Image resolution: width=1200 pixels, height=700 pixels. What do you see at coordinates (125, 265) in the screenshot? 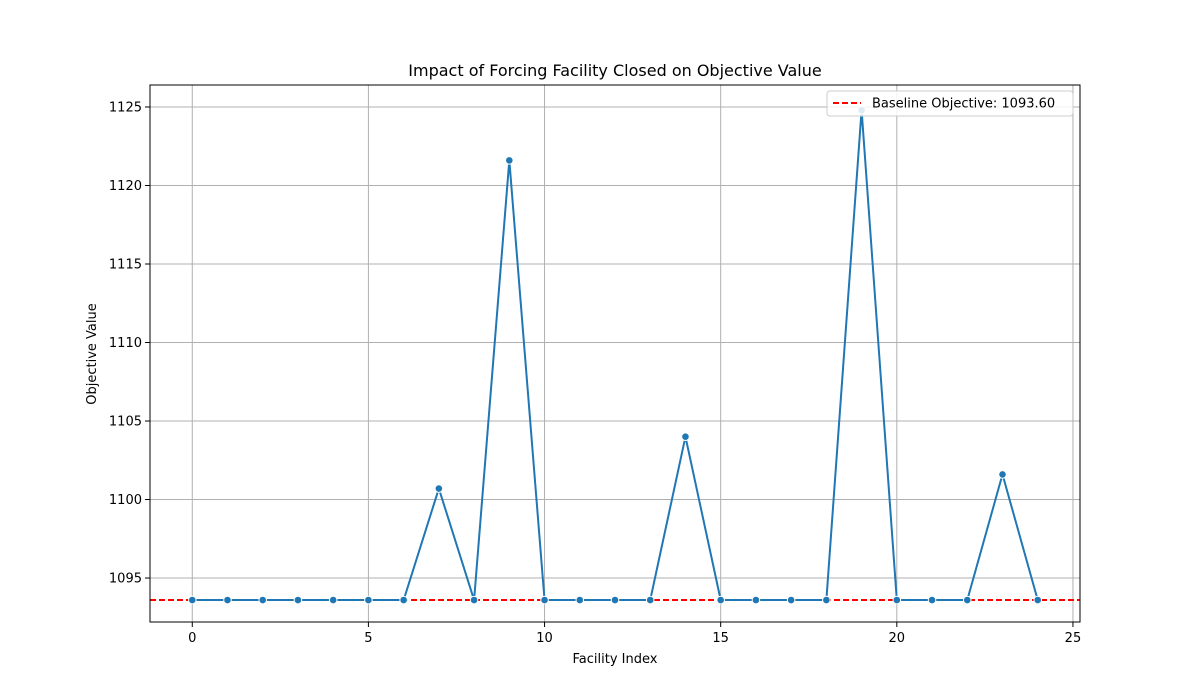
I see `y-tick-label: 1115` at bounding box center [125, 265].